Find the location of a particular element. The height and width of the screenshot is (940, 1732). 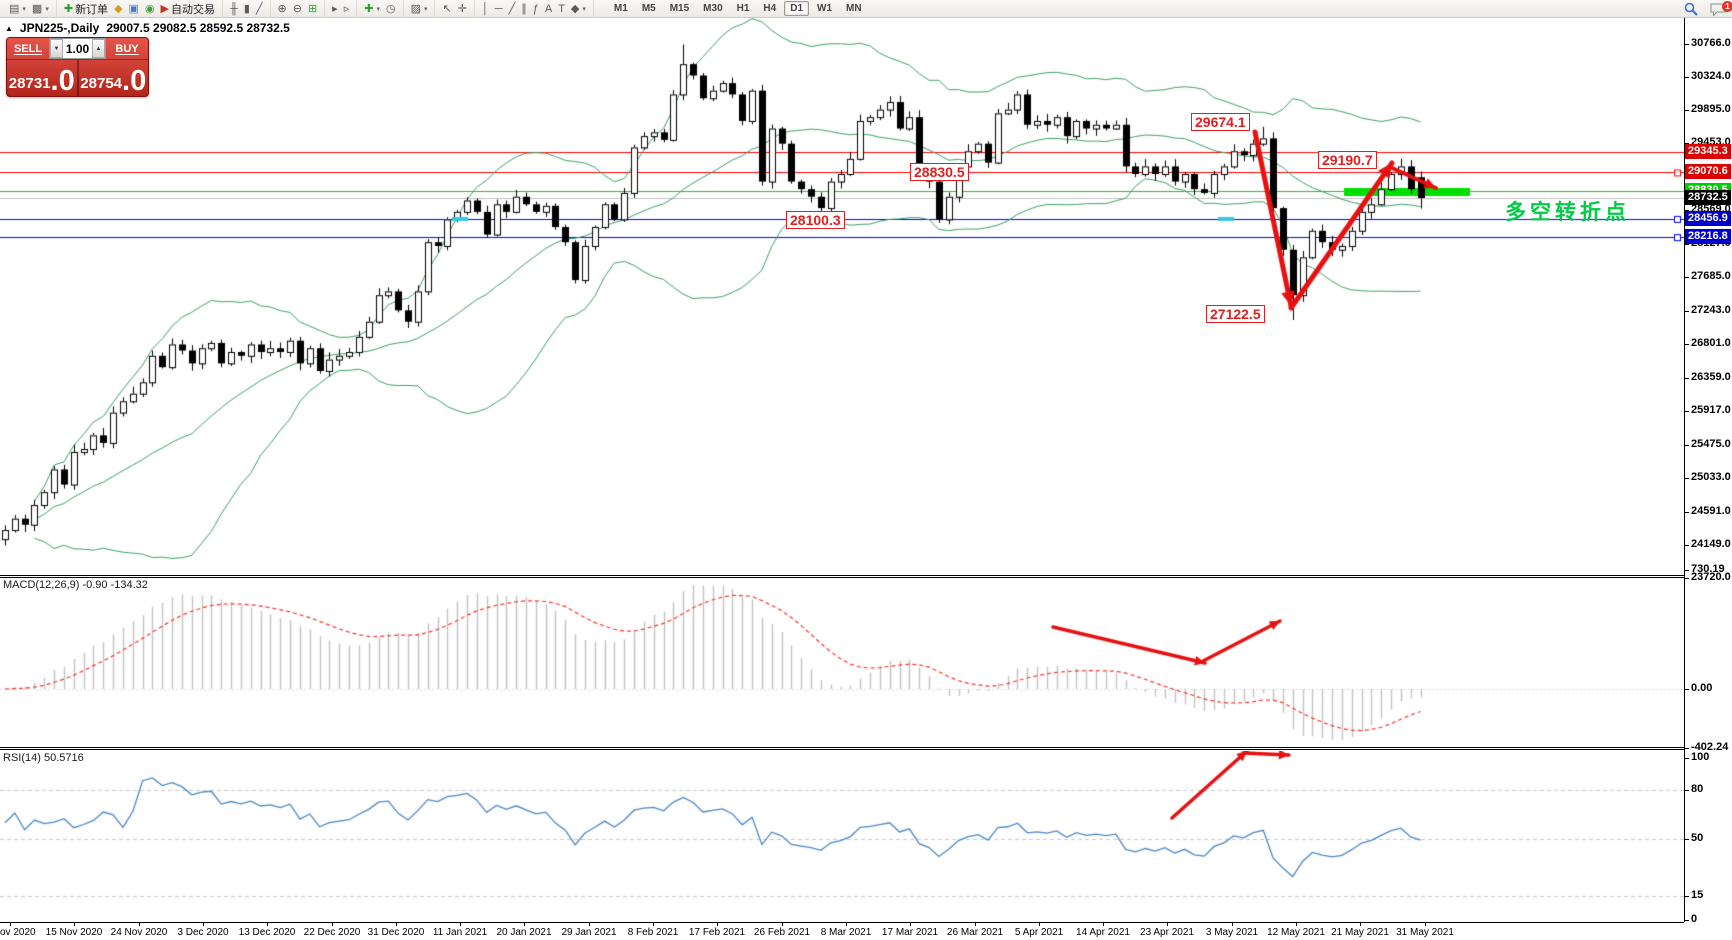

volume-input: 1.00 is located at coordinates (77, 48).